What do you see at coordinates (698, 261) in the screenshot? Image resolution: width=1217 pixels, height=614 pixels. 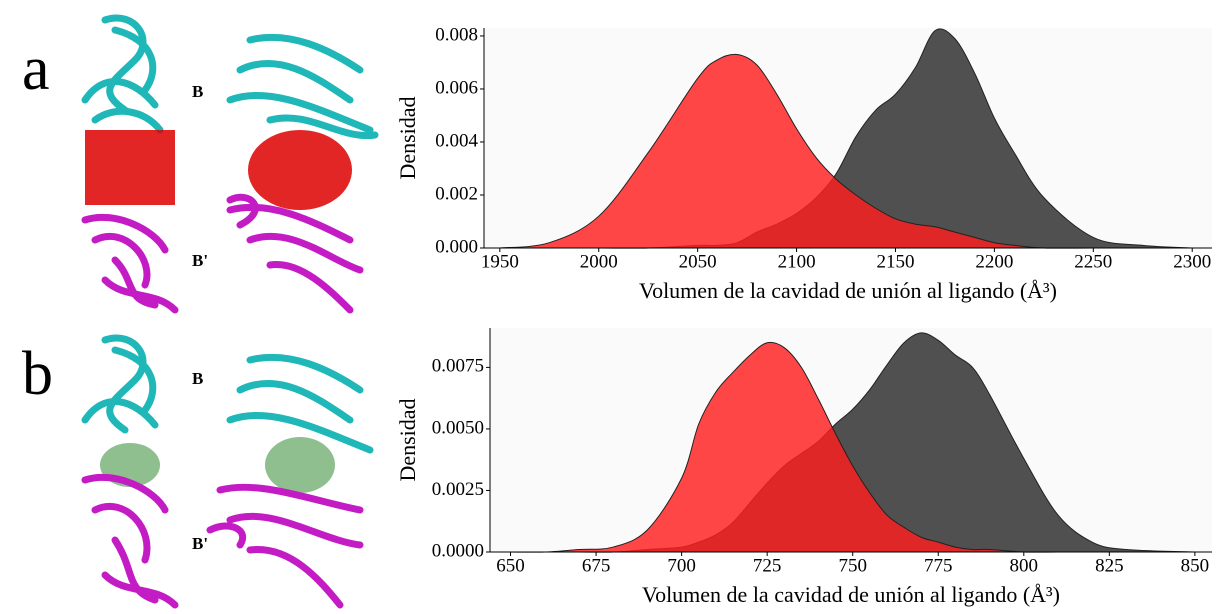 I see `x-tick-label: 2050` at bounding box center [698, 261].